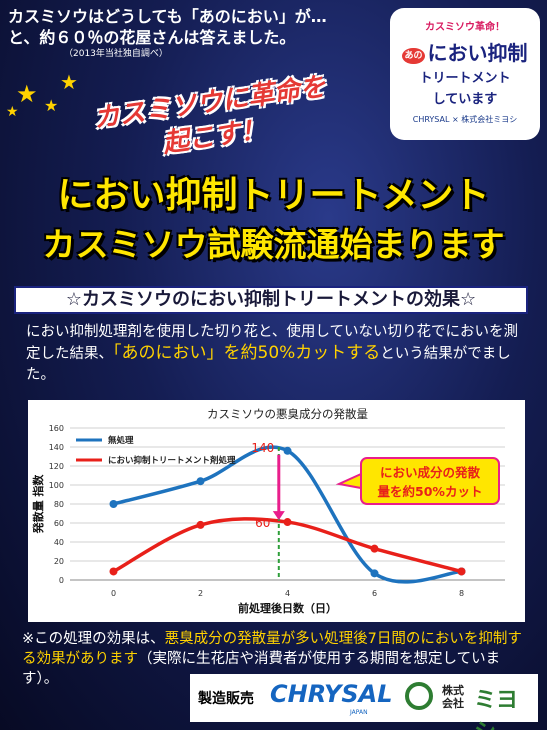 This screenshot has height=730, width=547. What do you see at coordinates (262, 448) in the screenshot?
I see `annotation-140: 140` at bounding box center [262, 448].